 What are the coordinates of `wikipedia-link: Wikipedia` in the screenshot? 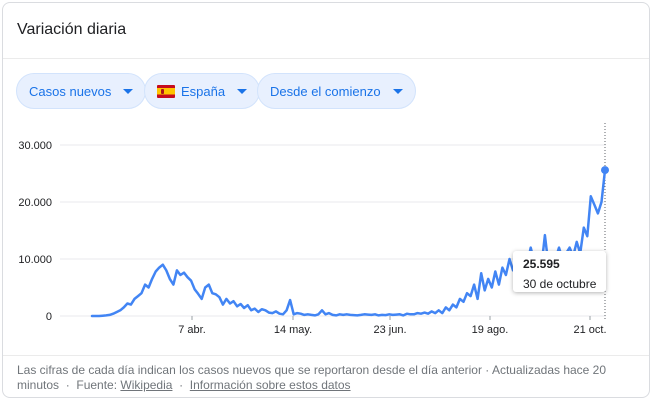 It's located at (146, 385).